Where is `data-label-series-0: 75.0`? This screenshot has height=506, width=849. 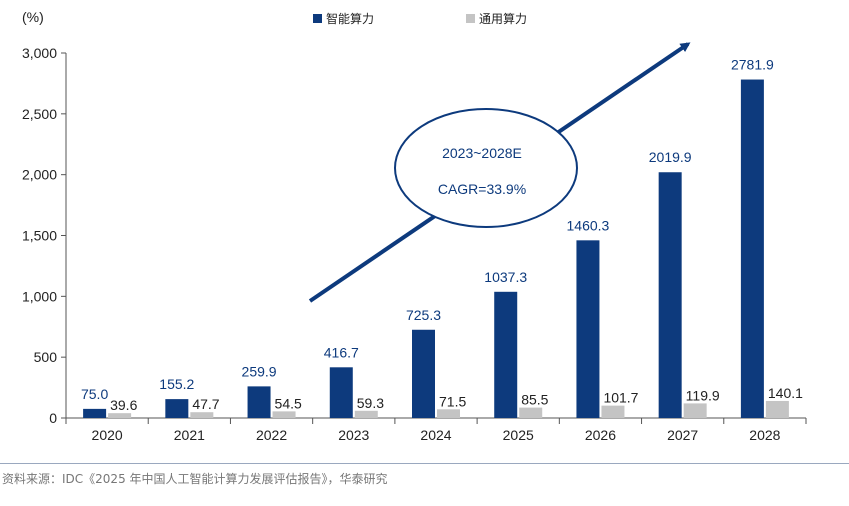
data-label-series-0: 75.0 is located at coordinates (94, 394).